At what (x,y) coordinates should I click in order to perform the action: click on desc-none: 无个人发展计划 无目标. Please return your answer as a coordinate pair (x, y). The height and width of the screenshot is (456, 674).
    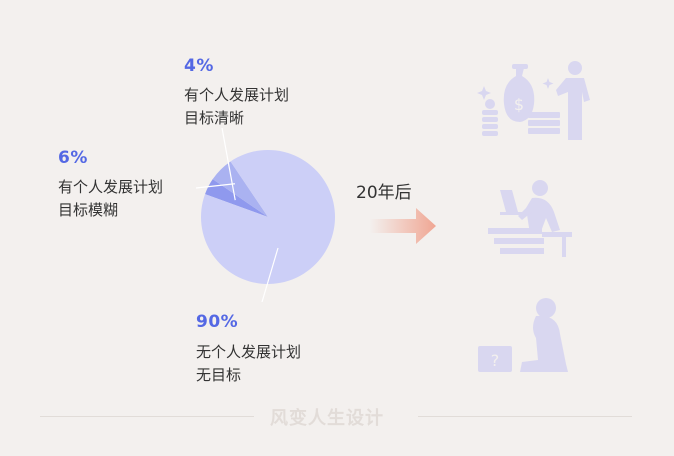
    Looking at the image, I should click on (248, 364).